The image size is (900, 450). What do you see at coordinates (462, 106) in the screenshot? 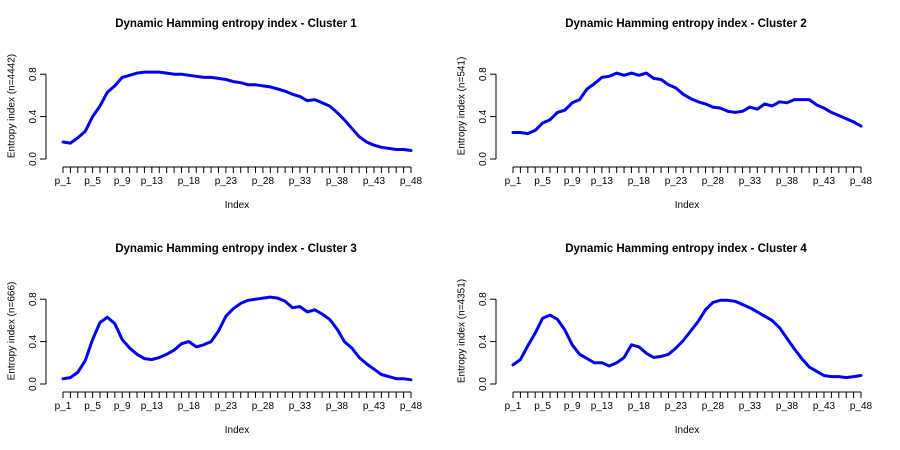
I see `y-axis-label: Entropy index (n=541)` at bounding box center [462, 106].